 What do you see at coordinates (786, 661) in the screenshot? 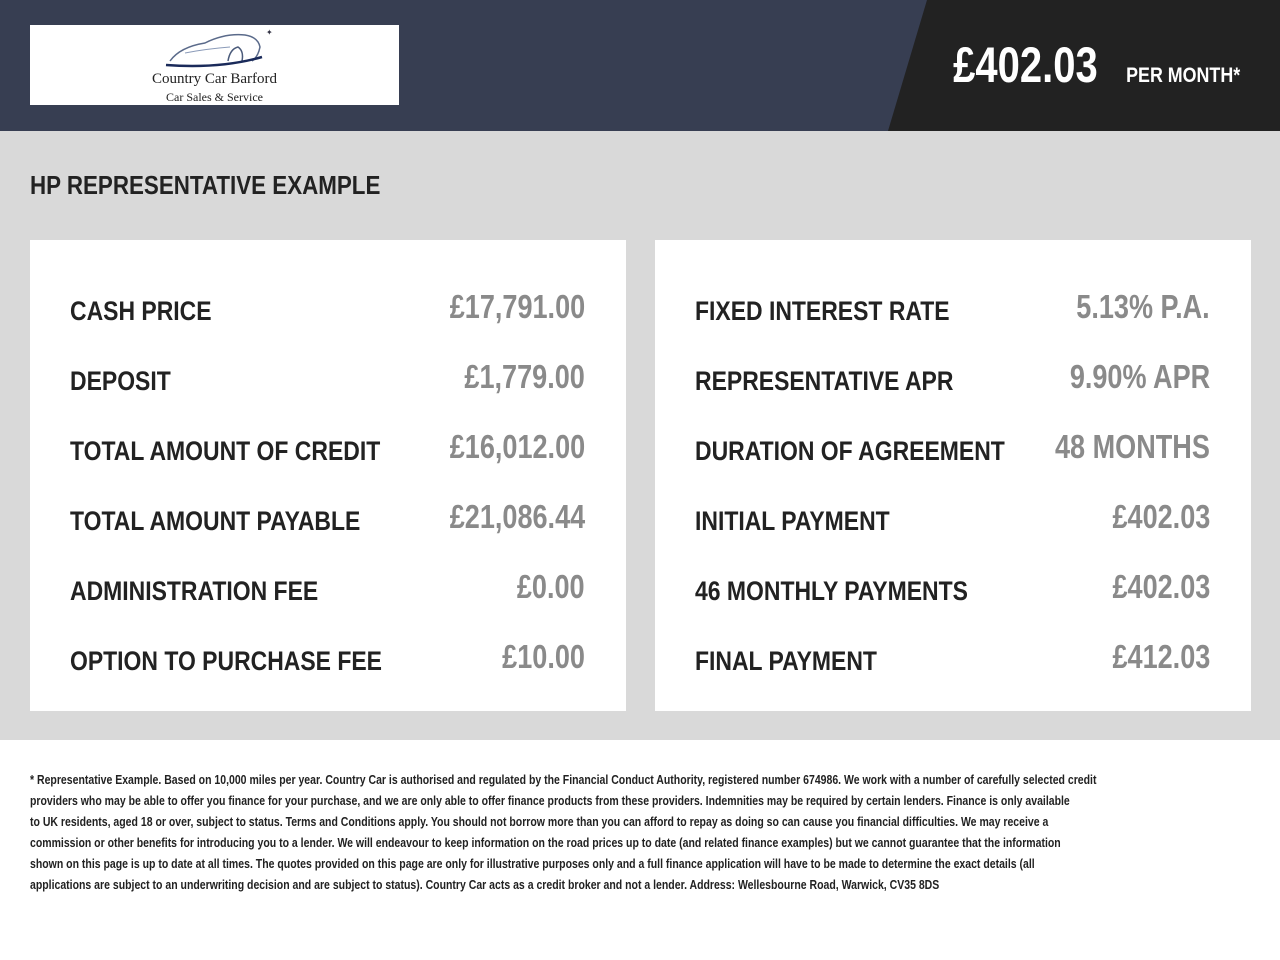
I see `row-label: FINAL PAYMENT` at bounding box center [786, 661].